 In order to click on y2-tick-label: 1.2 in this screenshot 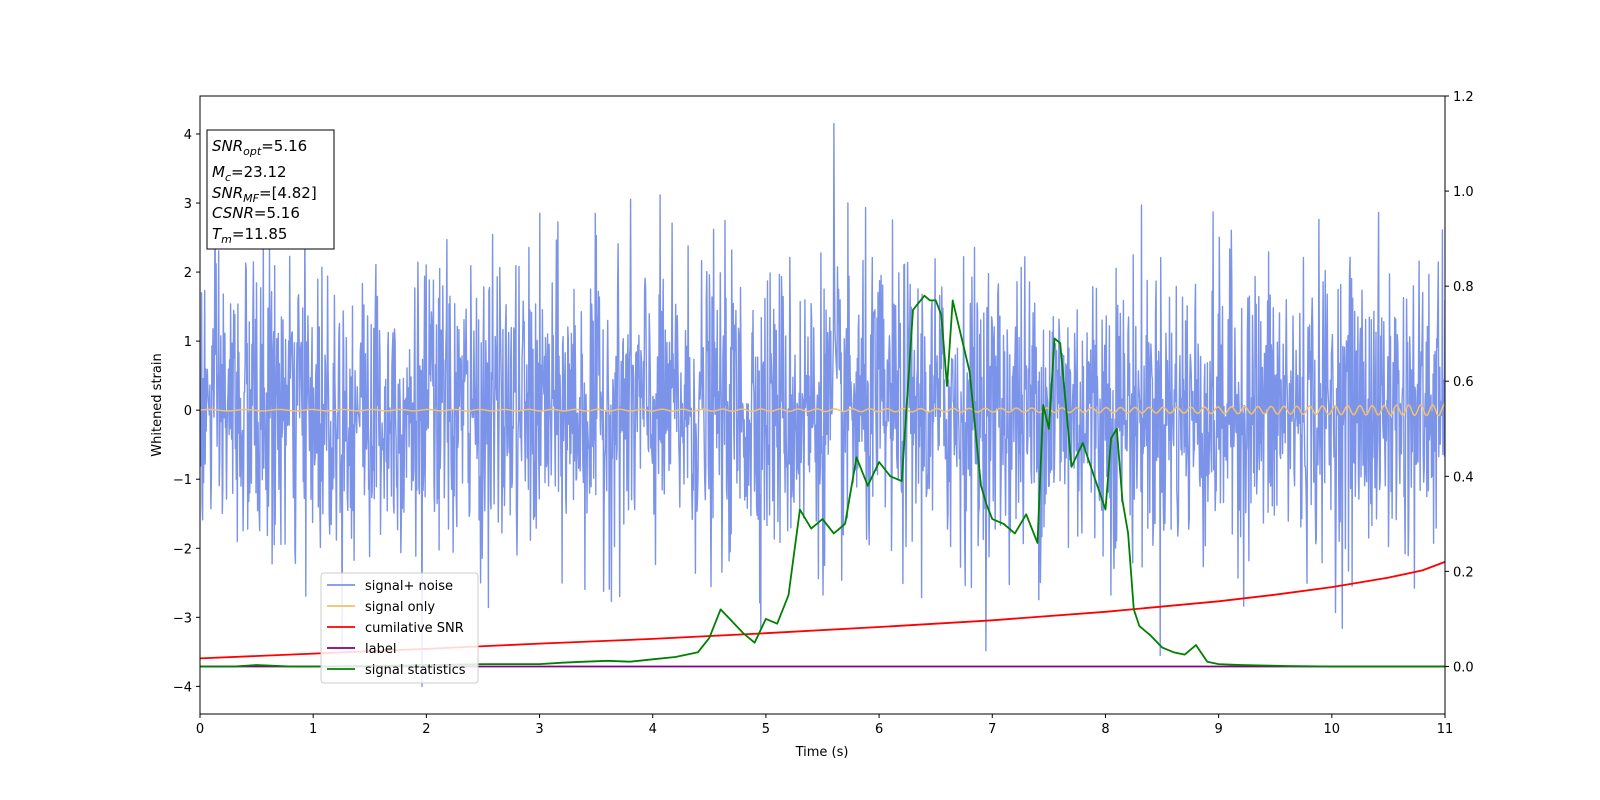, I will do `click(1463, 97)`.